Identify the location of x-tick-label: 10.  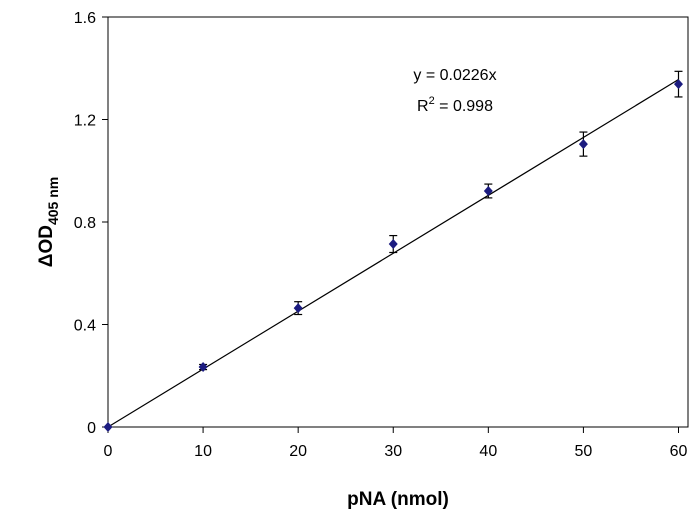
(203, 451).